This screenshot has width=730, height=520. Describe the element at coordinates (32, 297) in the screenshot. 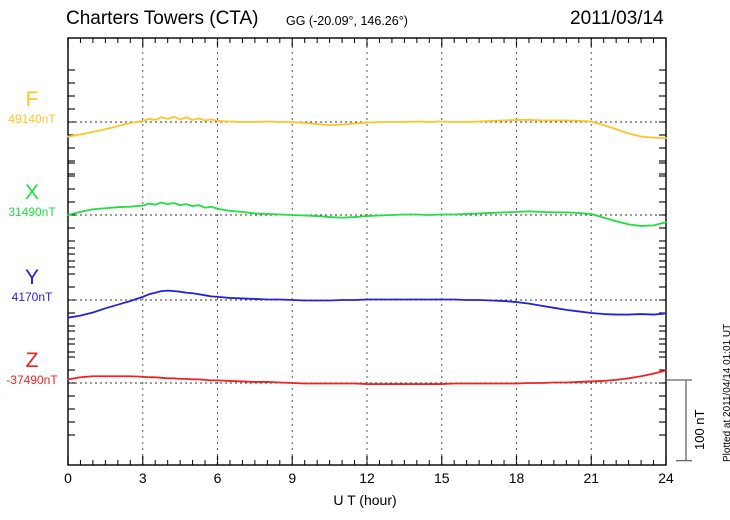

I see `trace-baseline-y: 4170nT` at that location.